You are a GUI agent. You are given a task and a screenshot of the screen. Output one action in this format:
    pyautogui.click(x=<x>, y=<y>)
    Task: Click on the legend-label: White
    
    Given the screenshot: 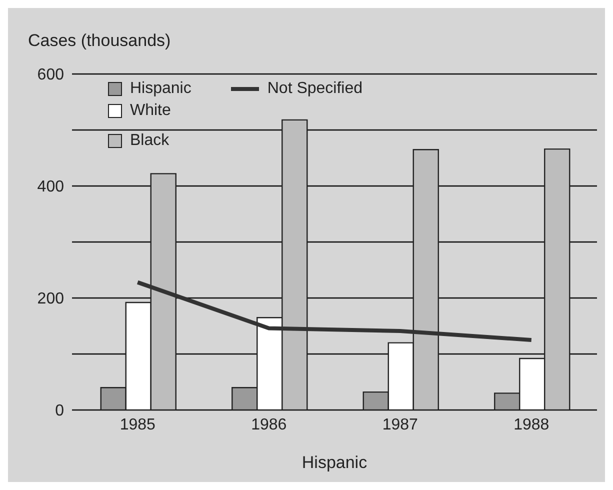 What is the action you would take?
    pyautogui.click(x=150, y=111)
    